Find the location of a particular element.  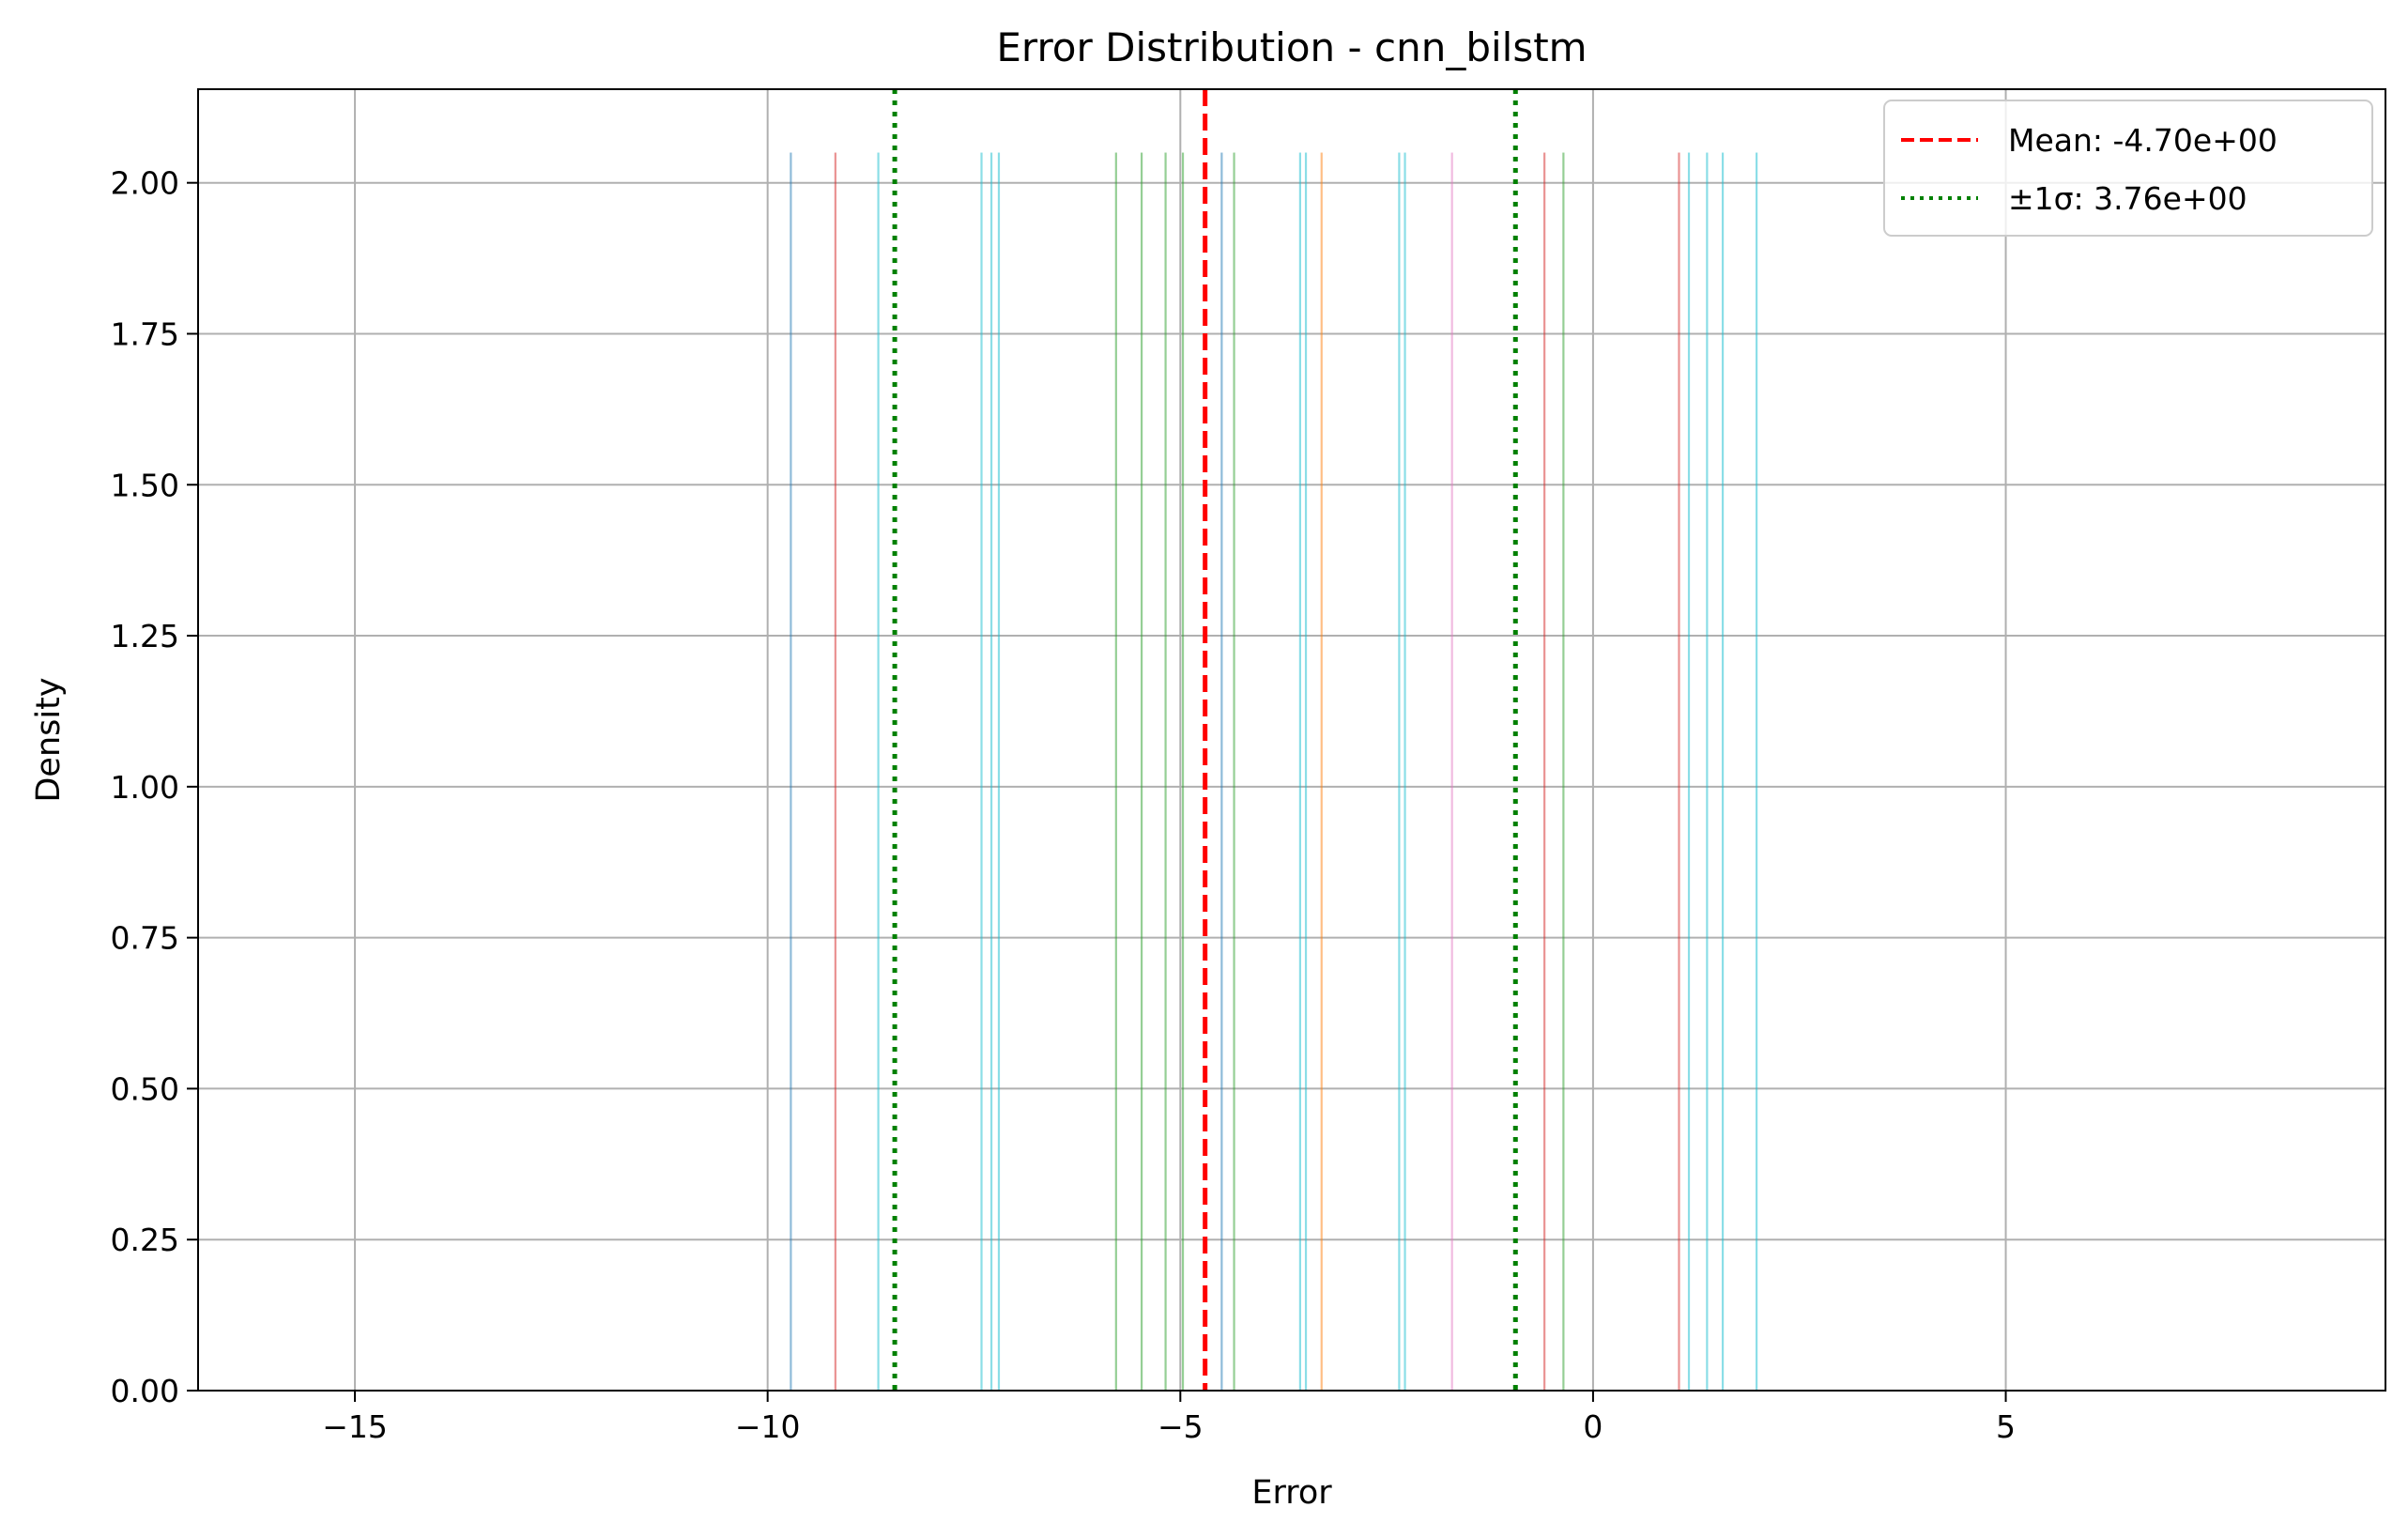

legend: Mean: -4.70e+00 ±1σ: 3.76e+00 is located at coordinates (2128, 168).